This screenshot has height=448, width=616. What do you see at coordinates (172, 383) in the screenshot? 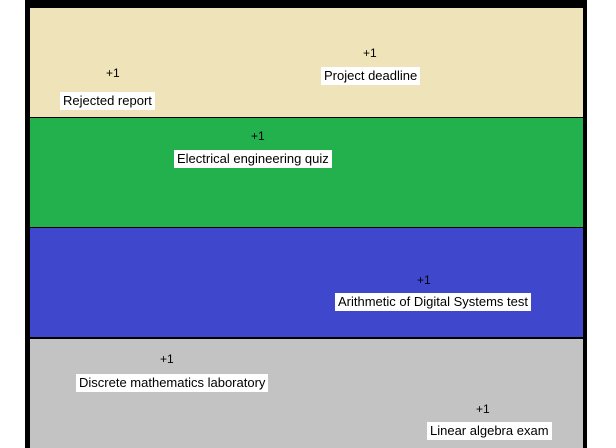
I see `task-label-discrete-mathematics-laboratory: Discrete mathematics laboratory` at bounding box center [172, 383].